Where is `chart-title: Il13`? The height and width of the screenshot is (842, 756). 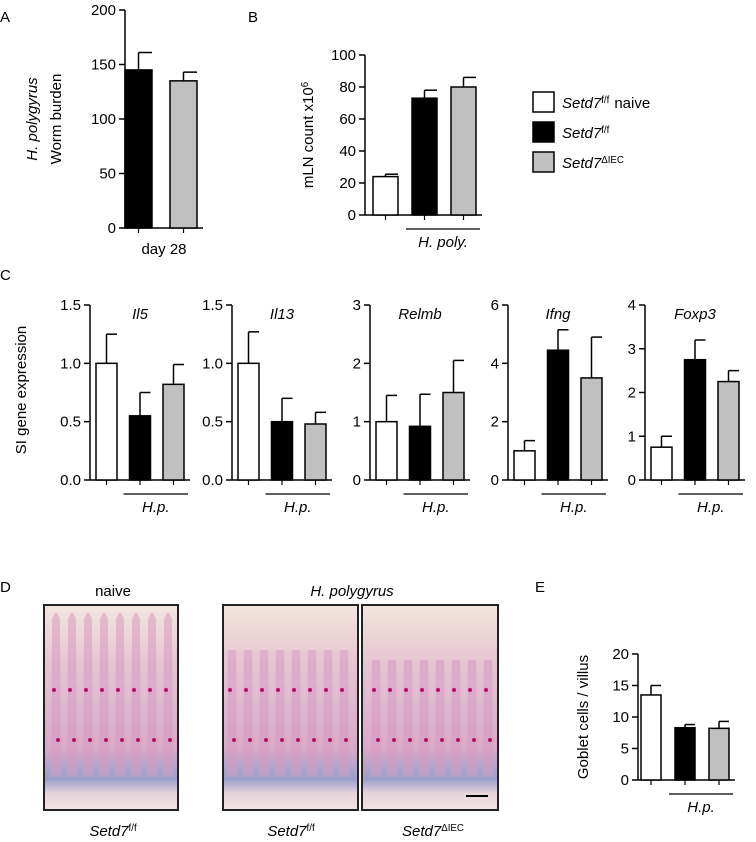
chart-title: Il13 is located at coordinates (282, 314).